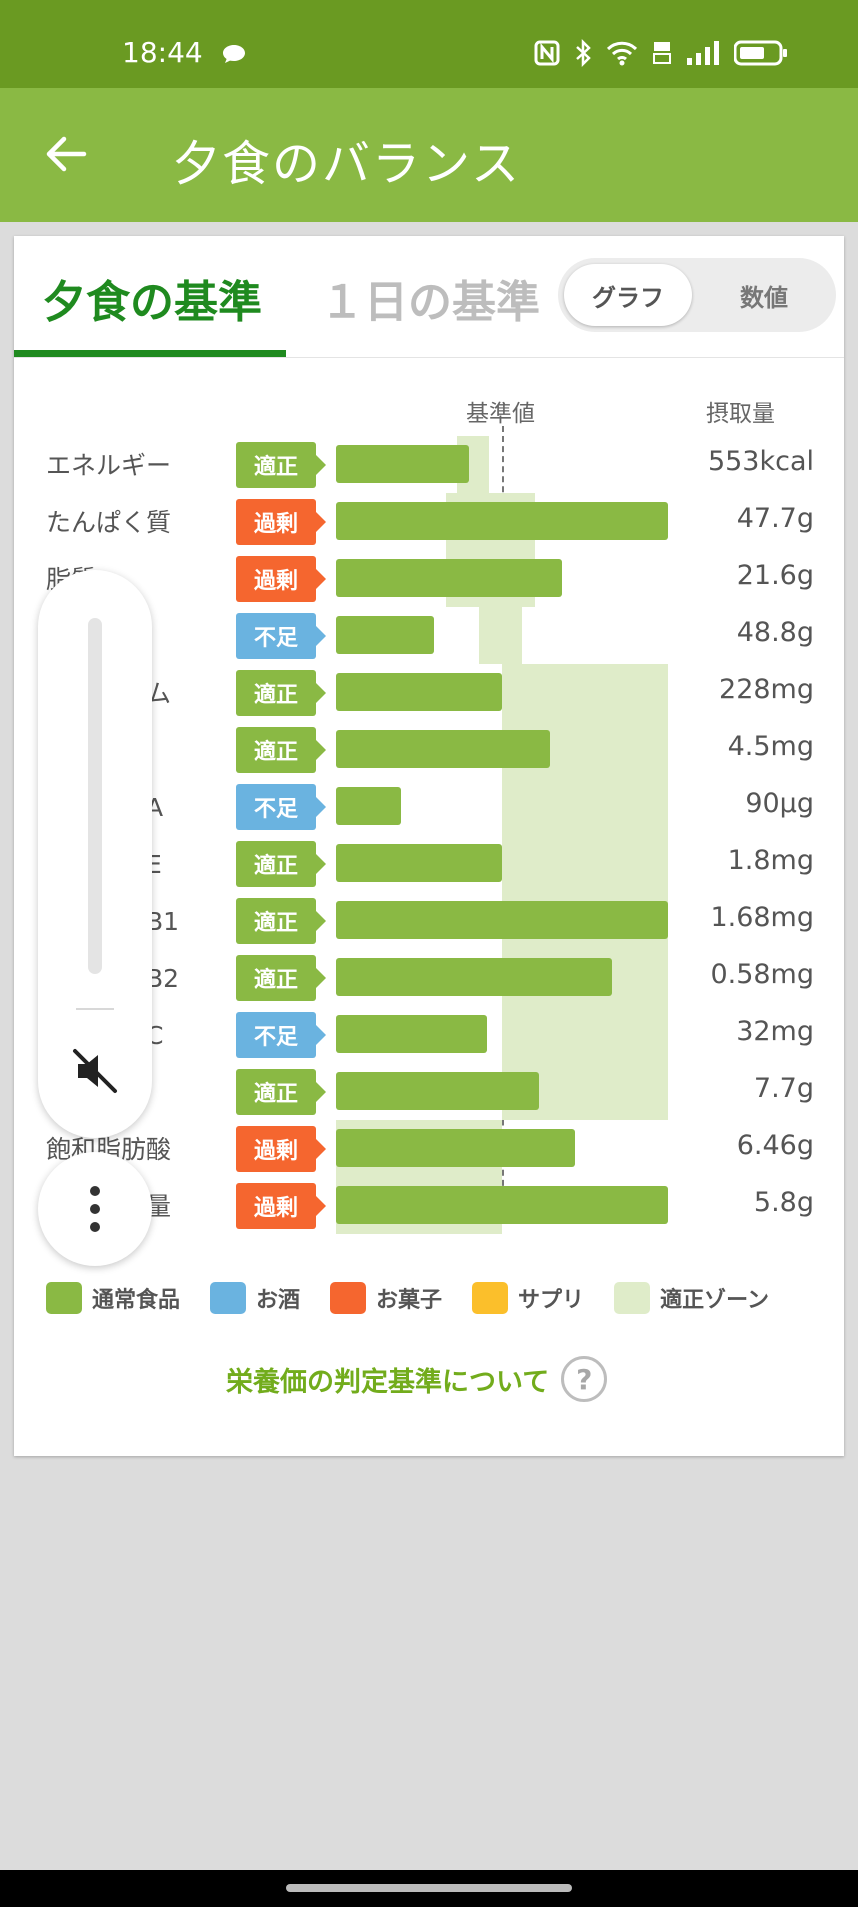 This screenshot has width=858, height=1907. I want to click on nutrient-row: カルシウム適正228mg, so click(429, 692).